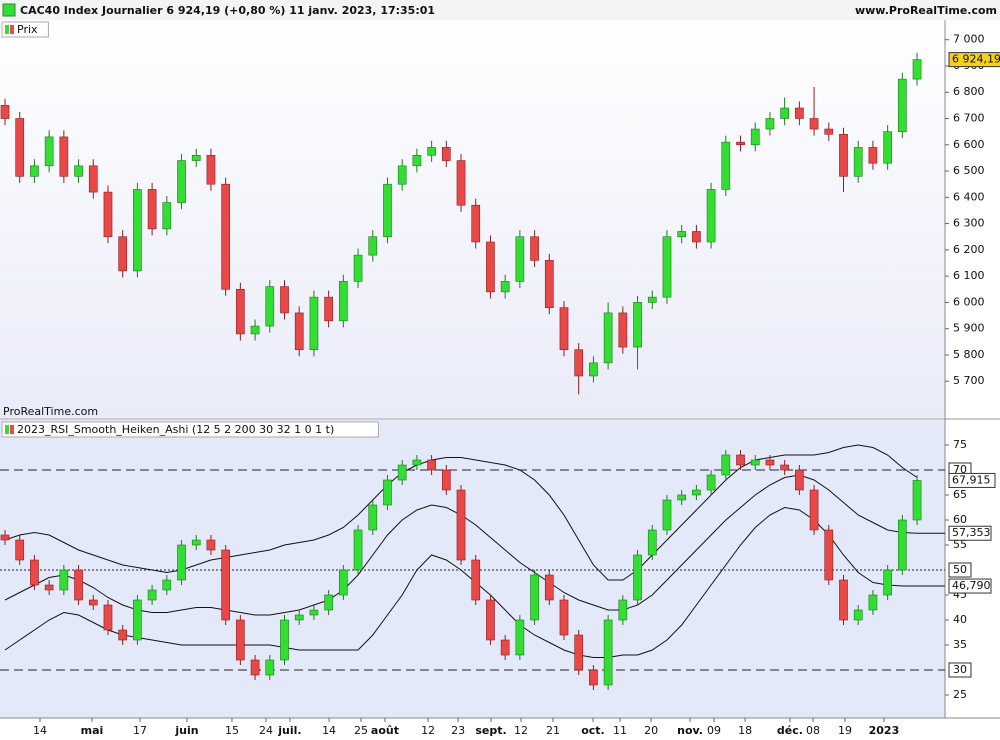  What do you see at coordinates (960, 544) in the screenshot?
I see `y-tick-label: 55` at bounding box center [960, 544].